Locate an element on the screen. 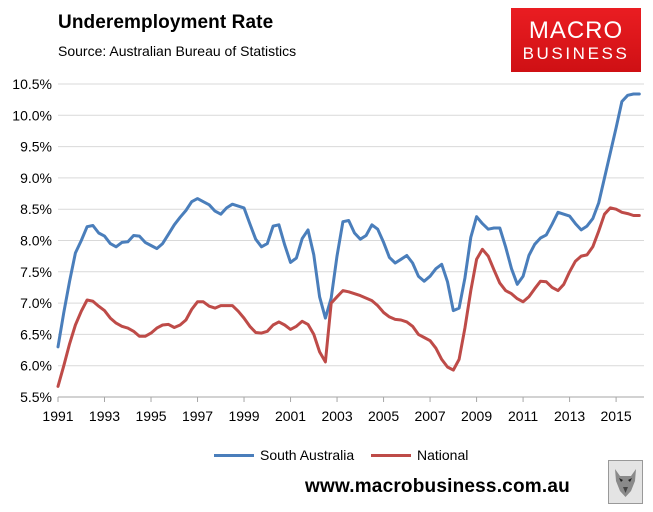 The height and width of the screenshot is (512, 653). x-tick-label: 2003 is located at coordinates (336, 416).